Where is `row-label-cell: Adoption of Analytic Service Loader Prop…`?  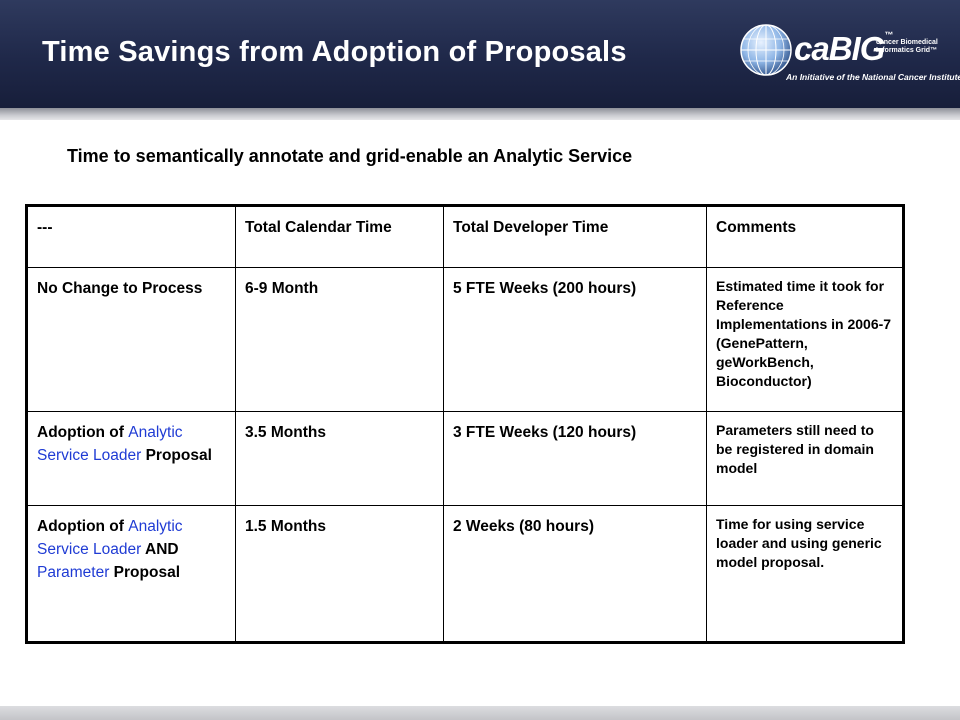 row-label-cell: Adoption of Analytic Service Loader Prop… is located at coordinates (131, 458).